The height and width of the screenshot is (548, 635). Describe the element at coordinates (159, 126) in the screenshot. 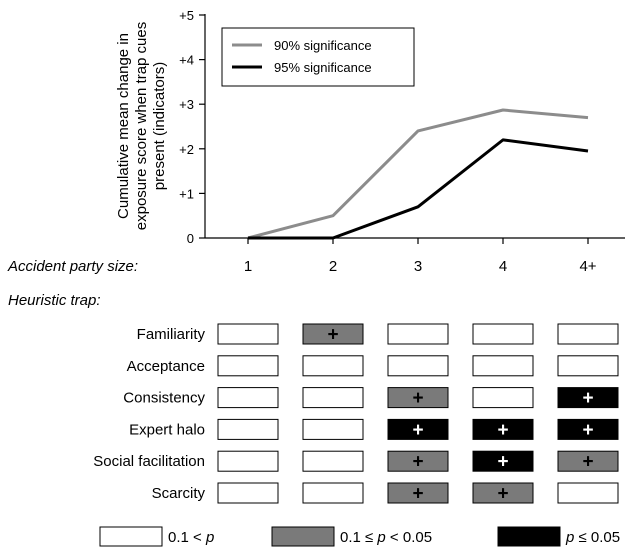

I see `y-axis-label-line: present (indicators)` at that location.